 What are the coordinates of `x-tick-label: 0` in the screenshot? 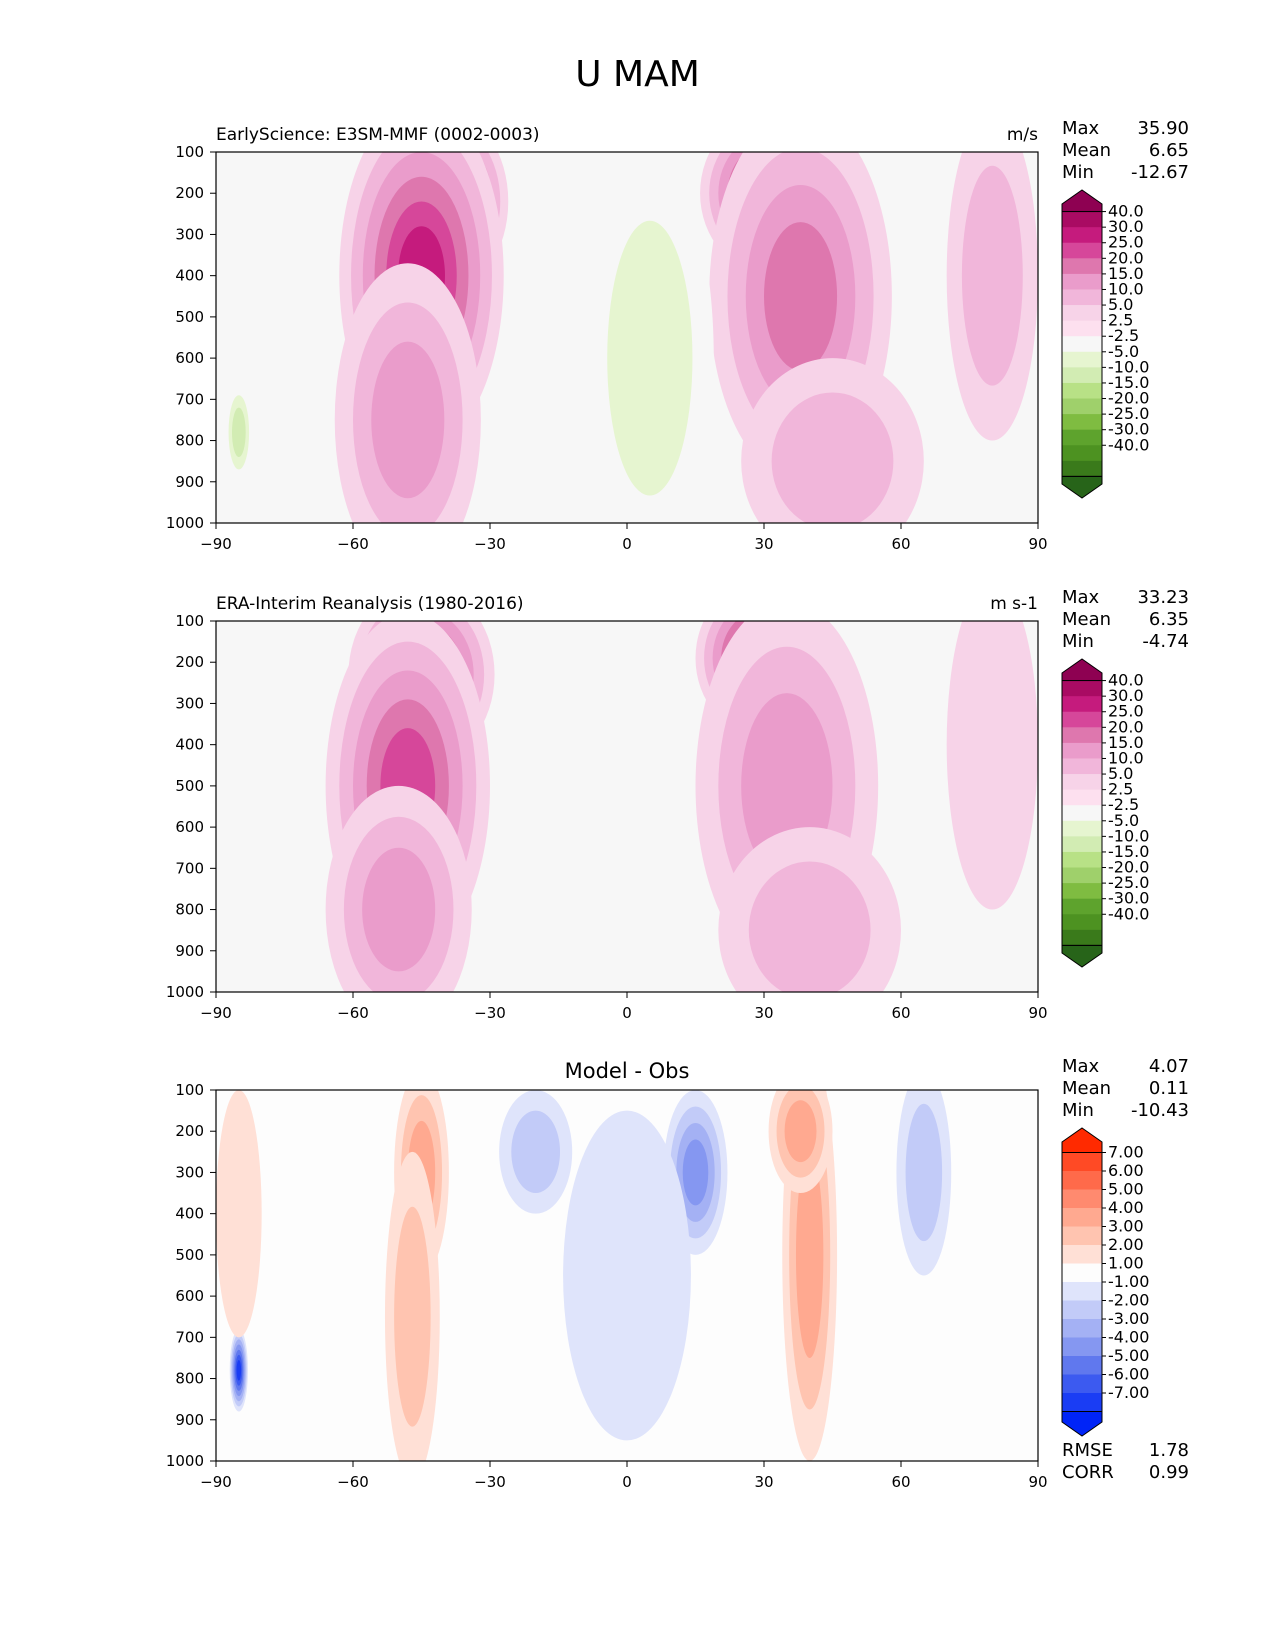 It's located at (627, 1482).